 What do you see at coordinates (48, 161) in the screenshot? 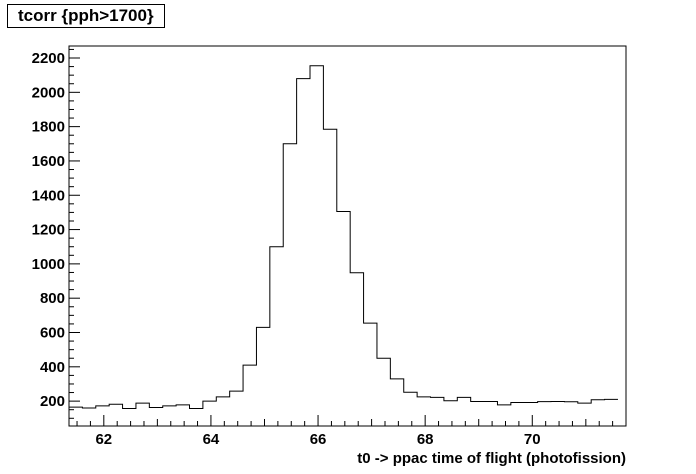
I see `y-tick-label: 1600` at bounding box center [48, 161].